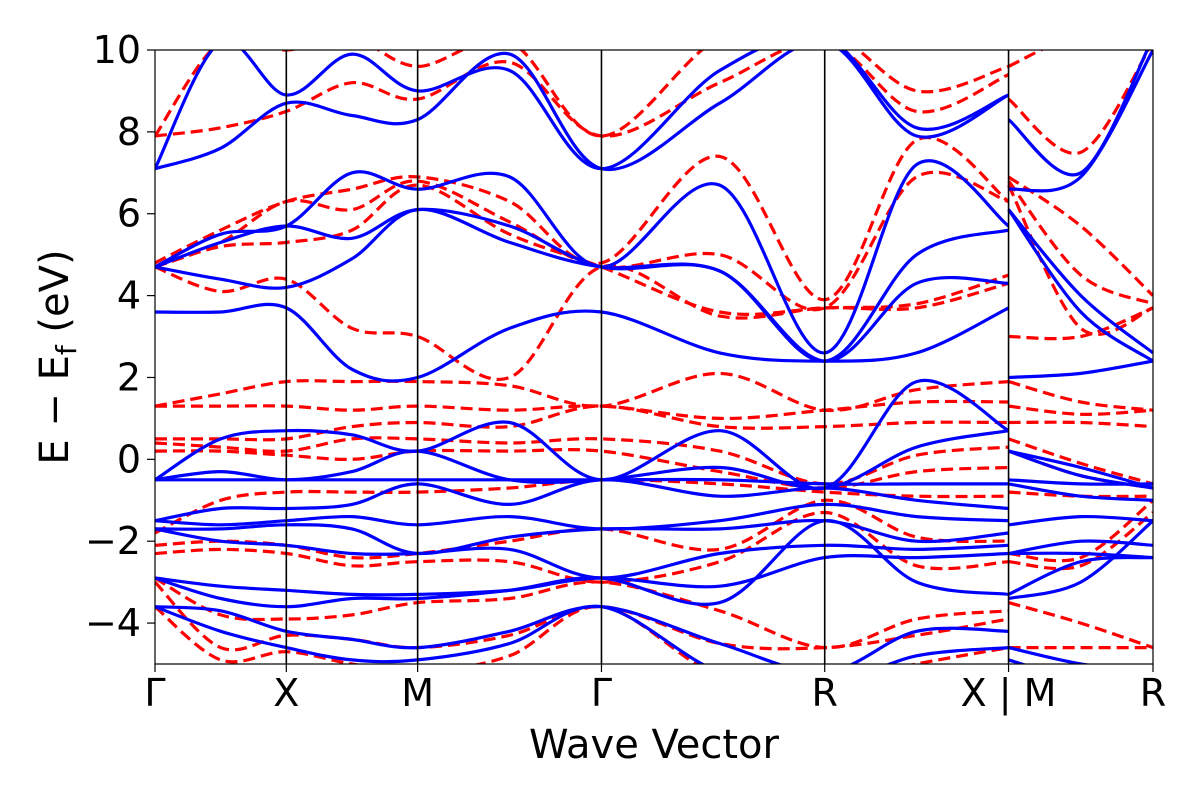  I want to click on y-axis-title: E − Ef (eV), so click(57, 356).